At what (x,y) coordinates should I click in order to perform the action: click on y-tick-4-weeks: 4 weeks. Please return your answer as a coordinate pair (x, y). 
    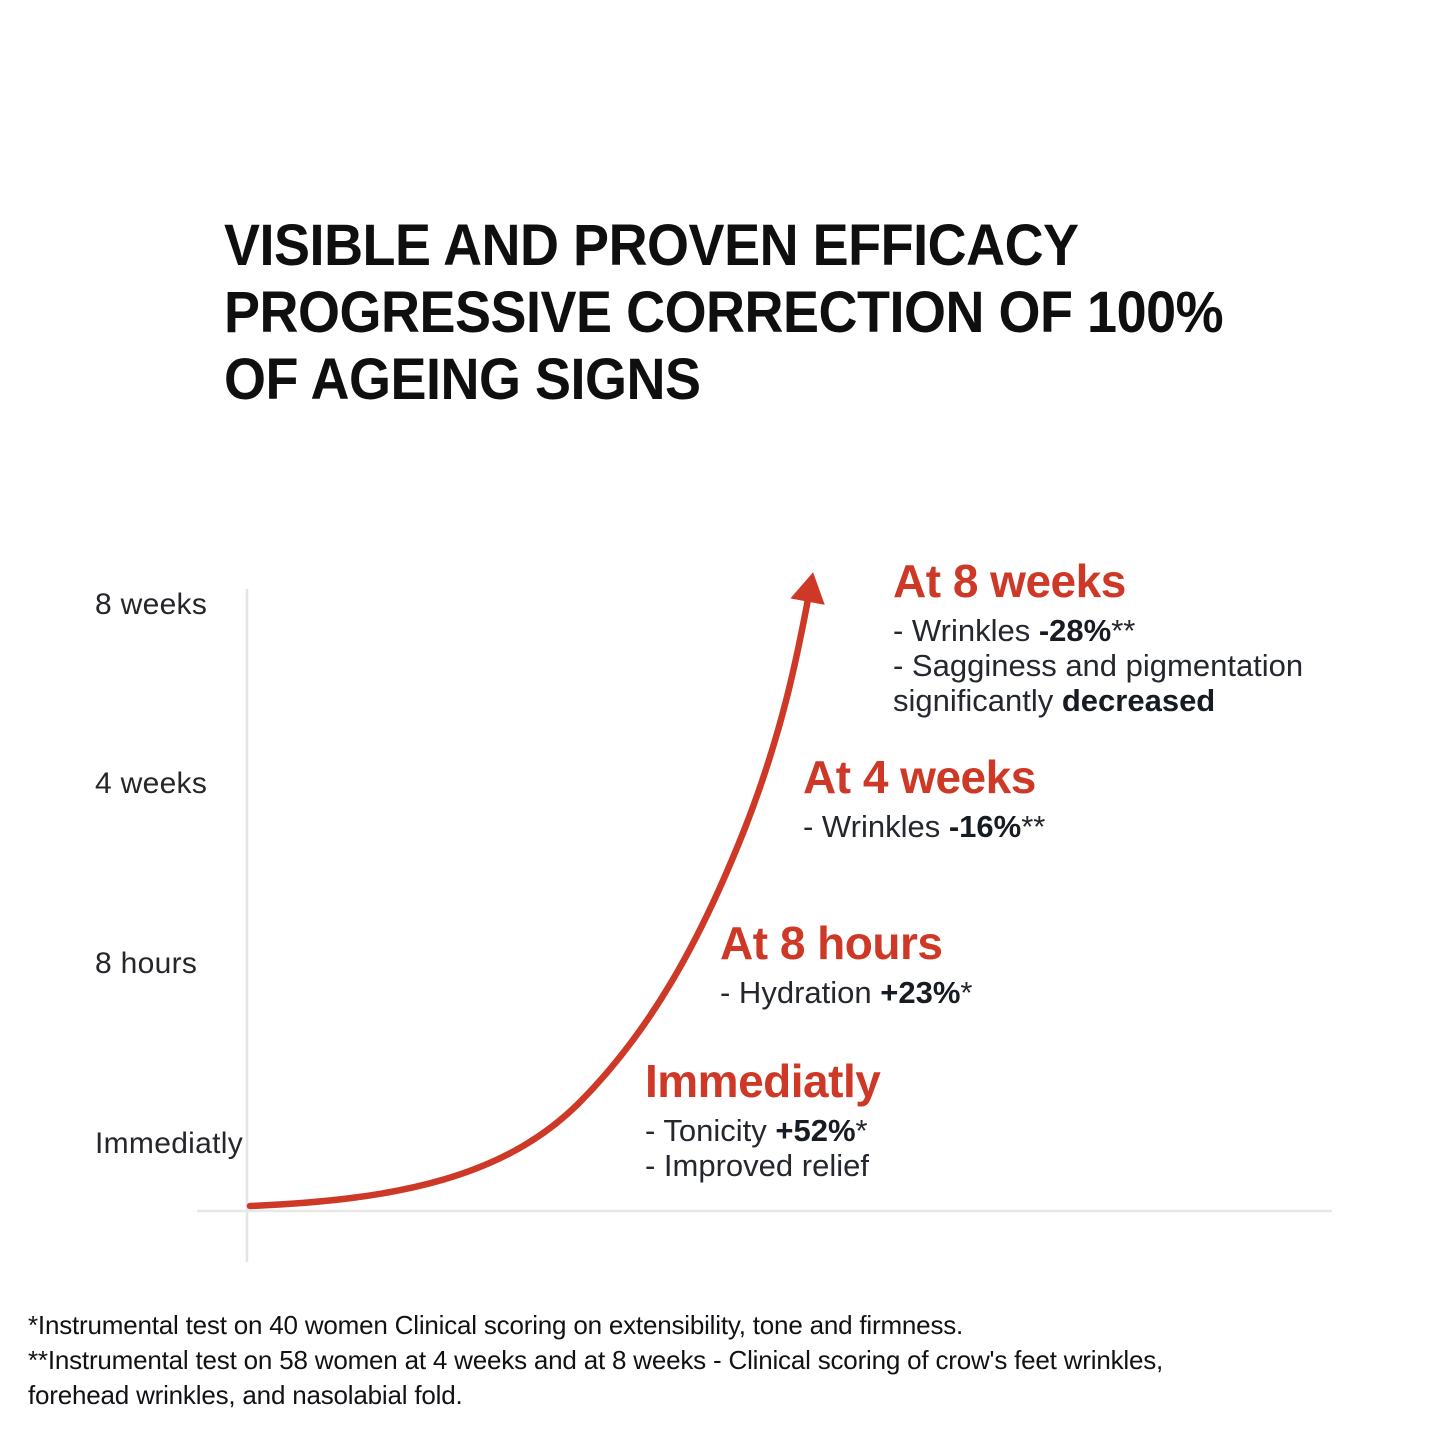
    Looking at the image, I should click on (151, 783).